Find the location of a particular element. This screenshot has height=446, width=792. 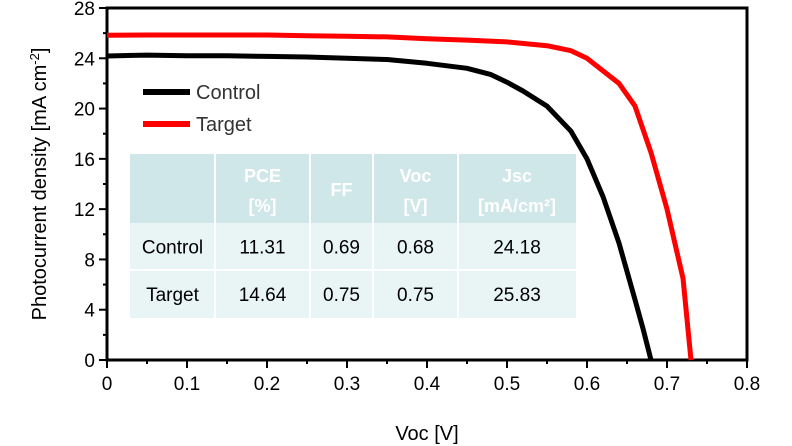

x-tick-label: 0.5 is located at coordinates (507, 384).